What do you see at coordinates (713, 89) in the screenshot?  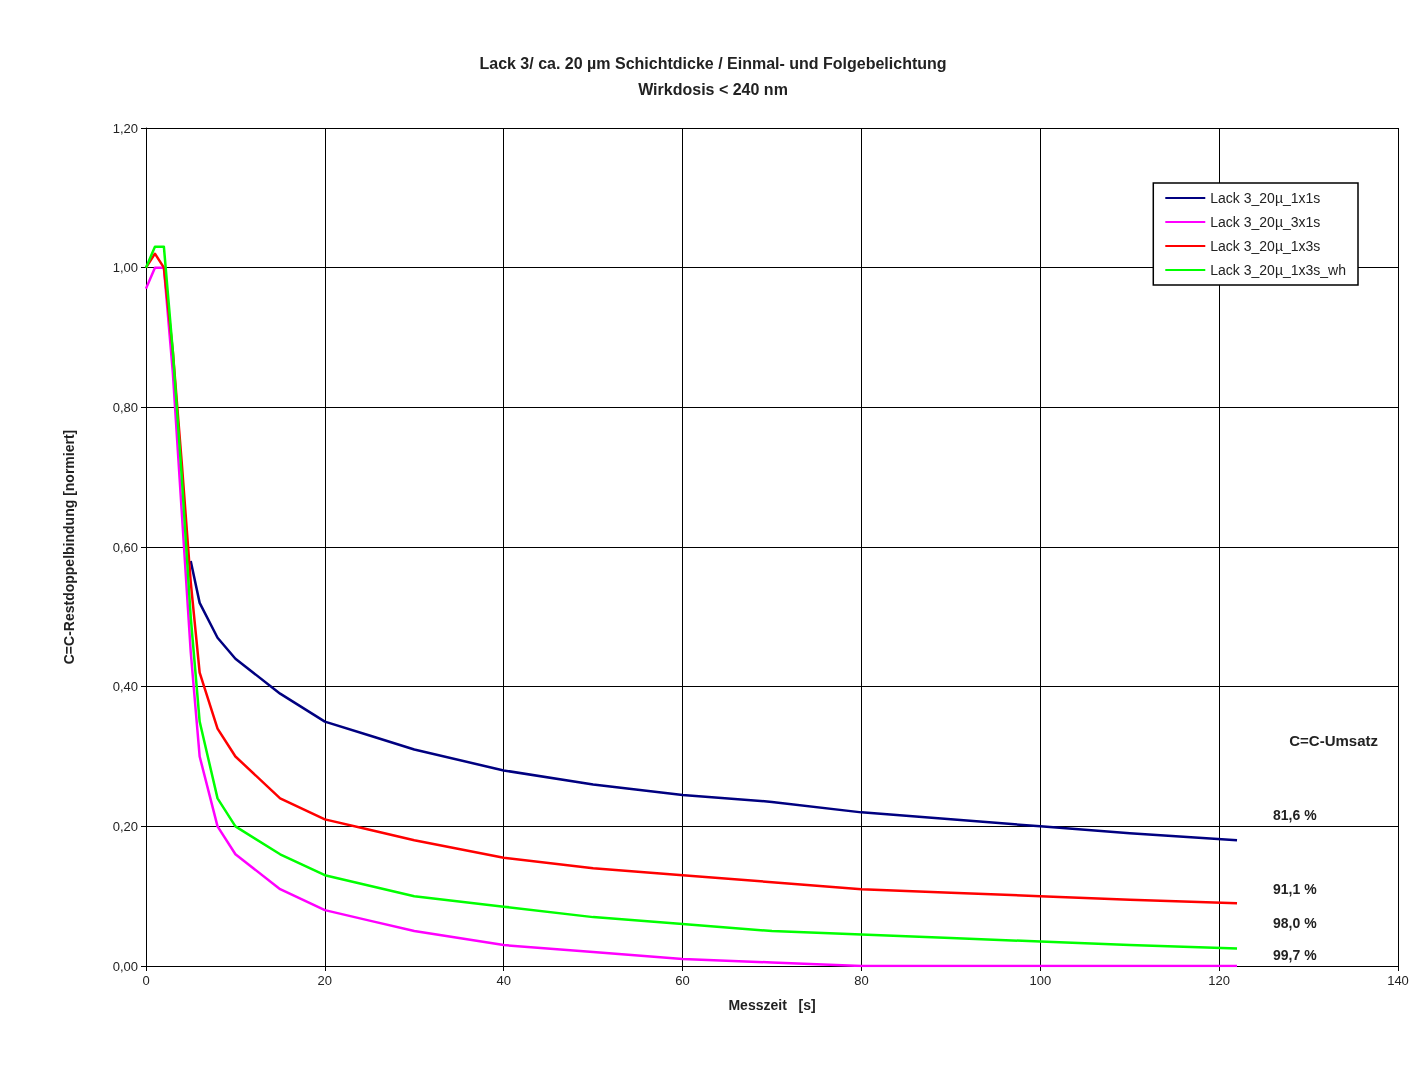 I see `chart-subtitle: Wirkdosis < 240 nm` at bounding box center [713, 89].